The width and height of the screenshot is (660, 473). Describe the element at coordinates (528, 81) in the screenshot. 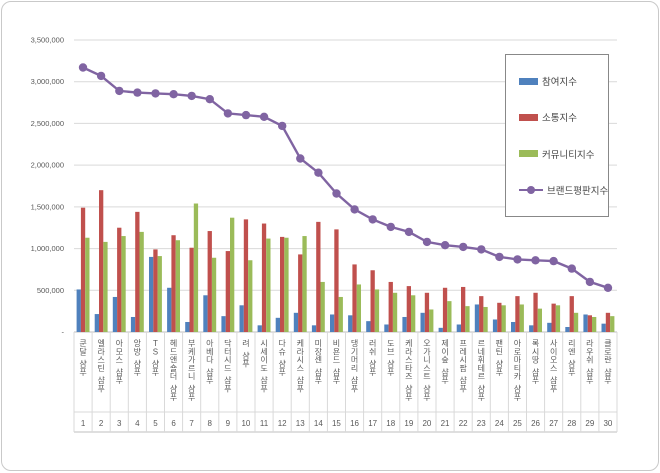

I see `participation-swatch` at that location.